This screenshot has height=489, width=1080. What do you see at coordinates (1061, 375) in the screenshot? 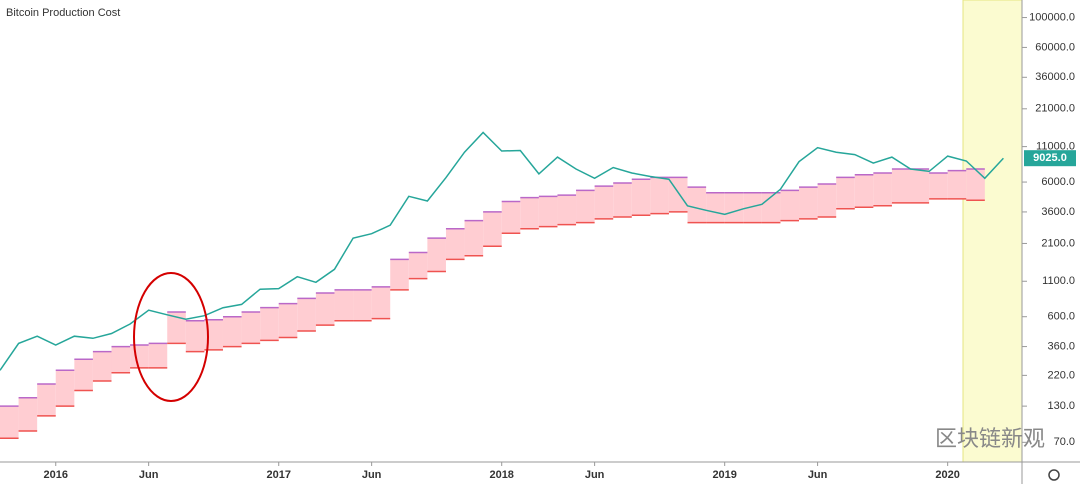
I see `y-tick-label: 220.0` at bounding box center [1061, 375].